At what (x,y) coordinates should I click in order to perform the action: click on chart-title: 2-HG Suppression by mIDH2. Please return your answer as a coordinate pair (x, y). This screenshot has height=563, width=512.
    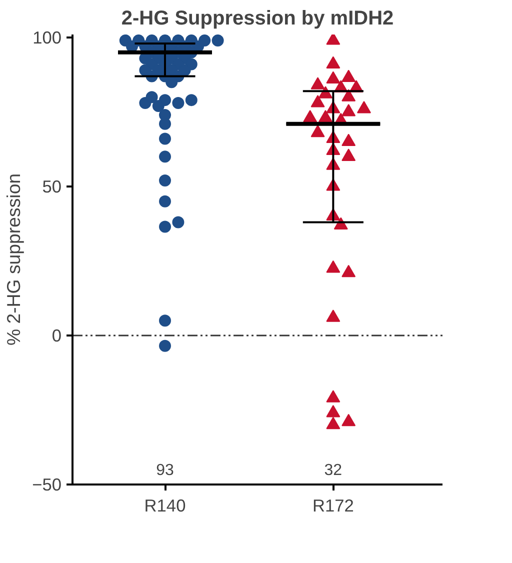
    Looking at the image, I should click on (257, 19).